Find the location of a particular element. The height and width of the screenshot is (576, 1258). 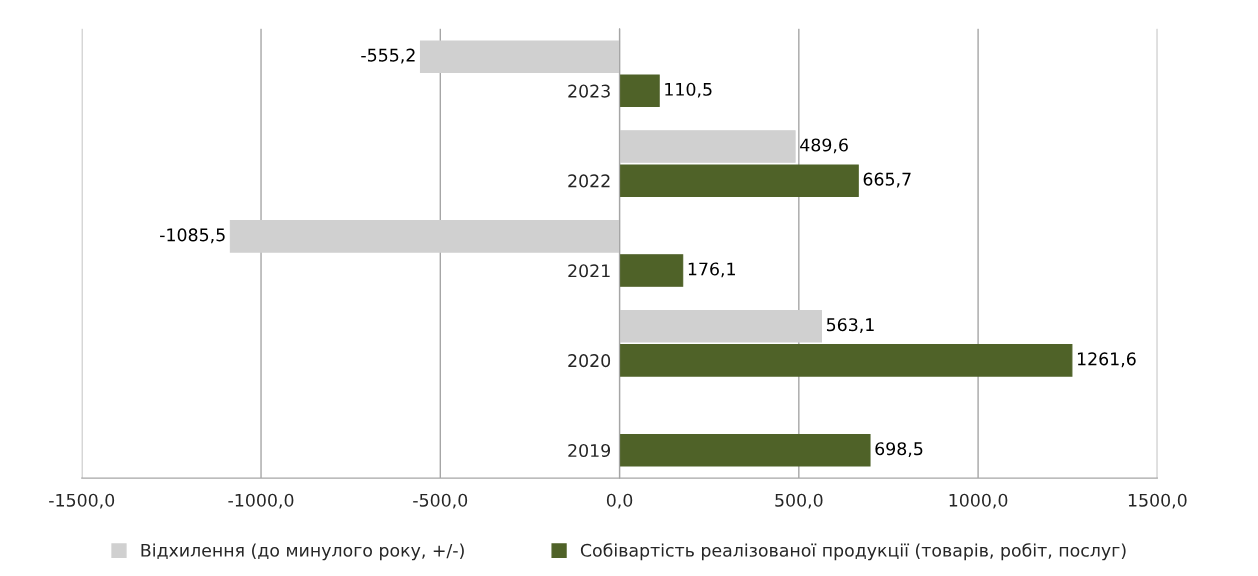

data-label: 563,1 is located at coordinates (850, 326).